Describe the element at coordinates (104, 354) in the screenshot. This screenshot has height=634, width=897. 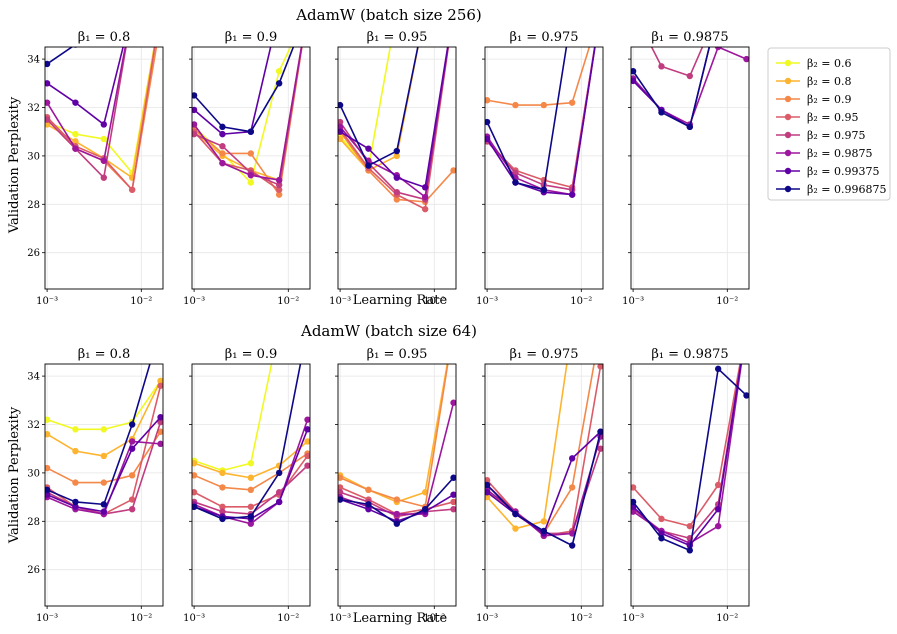
I see `panel-subtitle: β₁ = 0.8` at that location.